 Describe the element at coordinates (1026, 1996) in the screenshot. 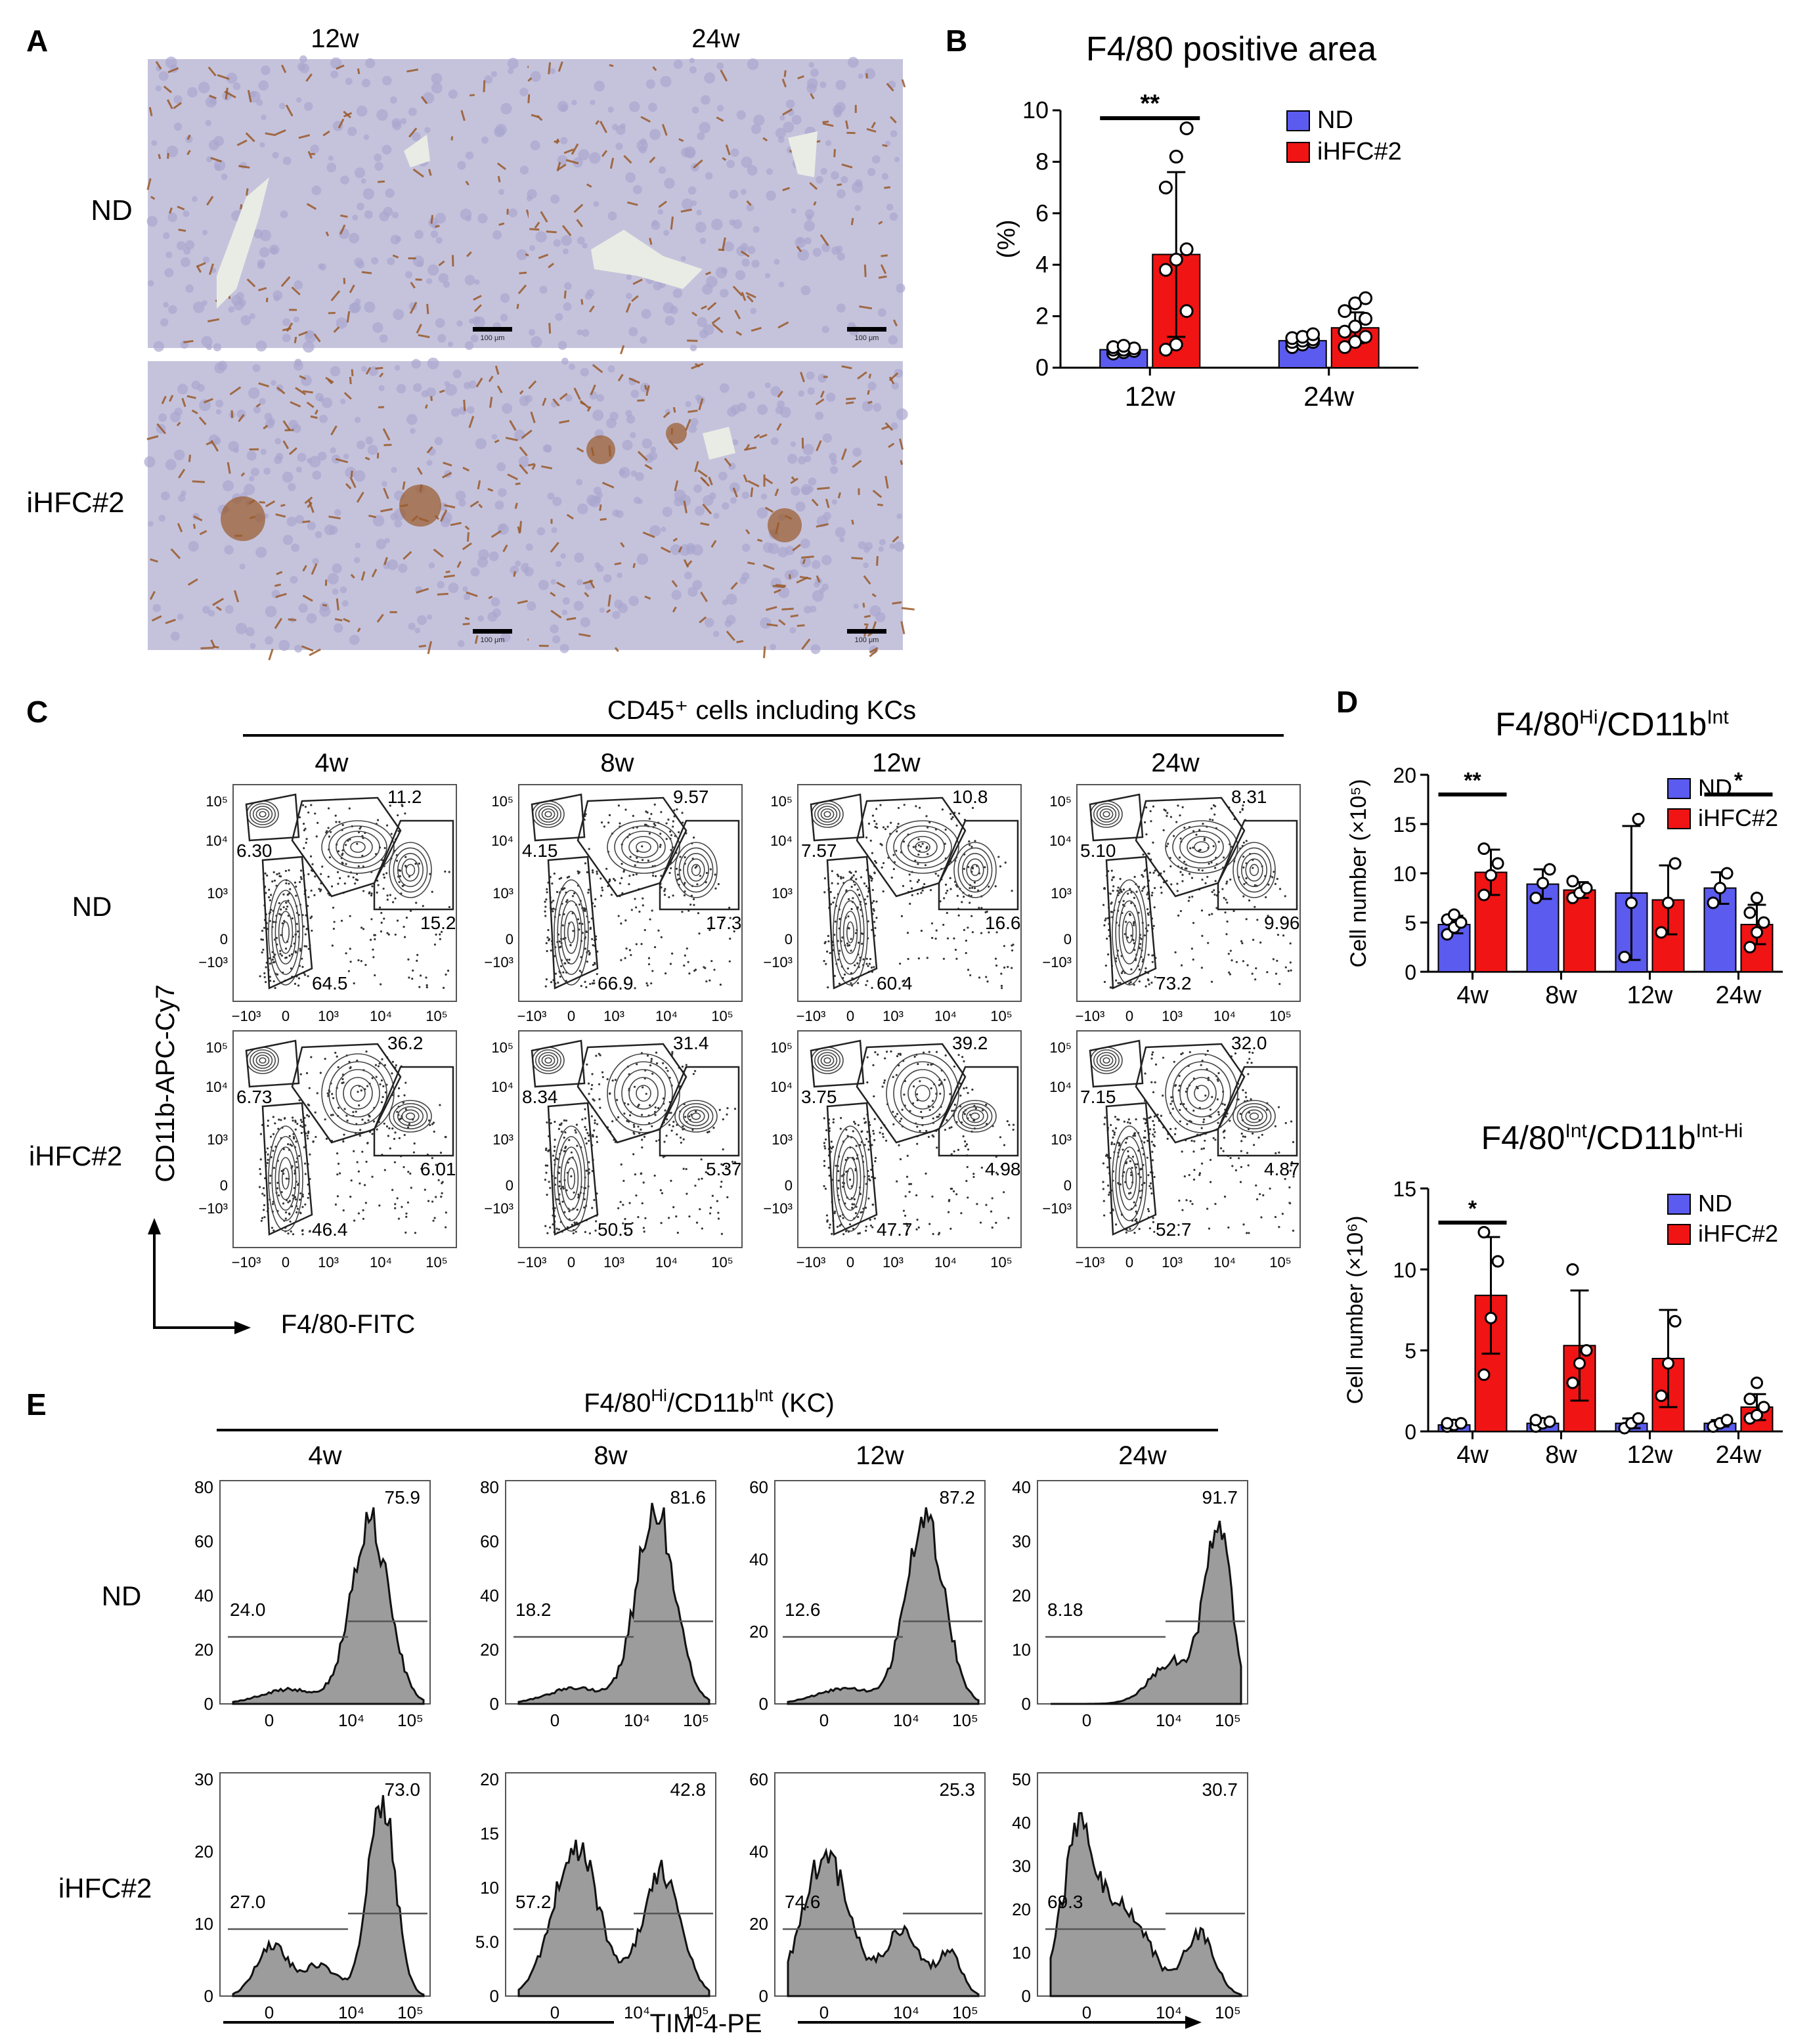

I see `y-tick-label: 0` at that location.